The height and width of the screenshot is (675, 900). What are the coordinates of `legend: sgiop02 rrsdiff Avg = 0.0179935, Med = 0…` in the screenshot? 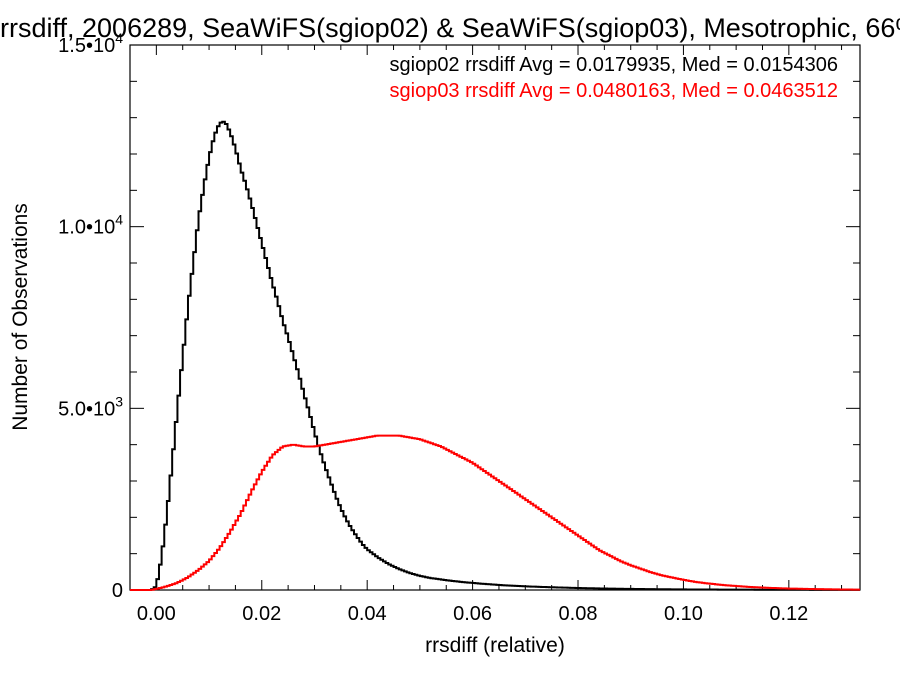 It's located at (614, 78).